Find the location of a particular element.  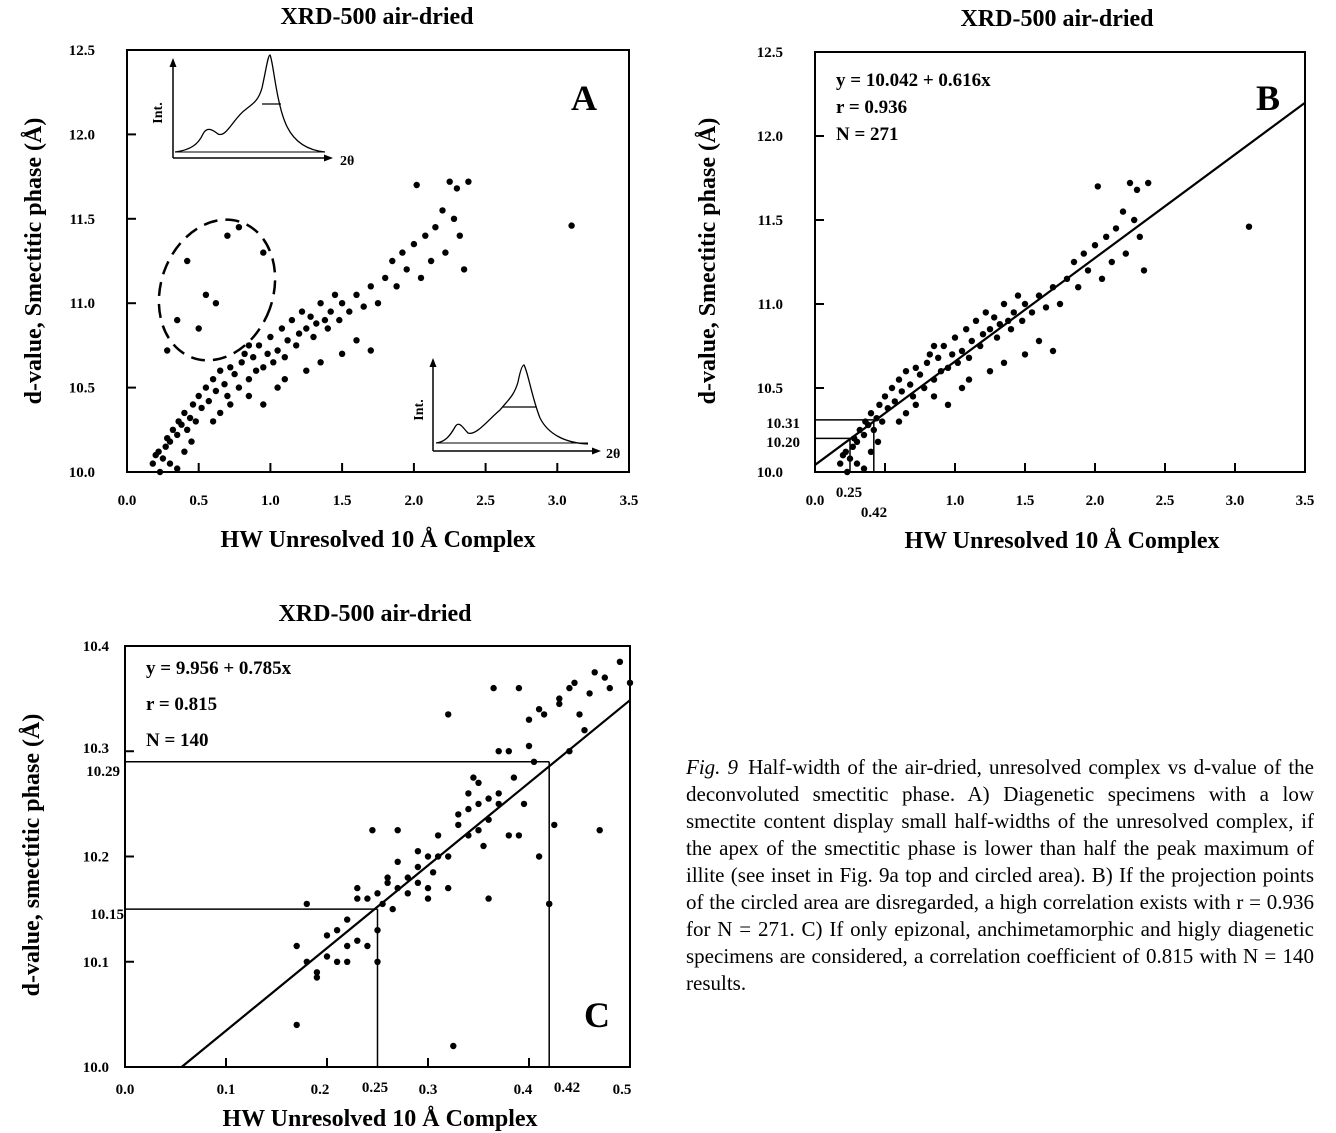

chart-b-x-ticks: 0.0 1.0 1.5 2.0 2.5 3.0 3.5 0.25 0.42 is located at coordinates (1060, 492).